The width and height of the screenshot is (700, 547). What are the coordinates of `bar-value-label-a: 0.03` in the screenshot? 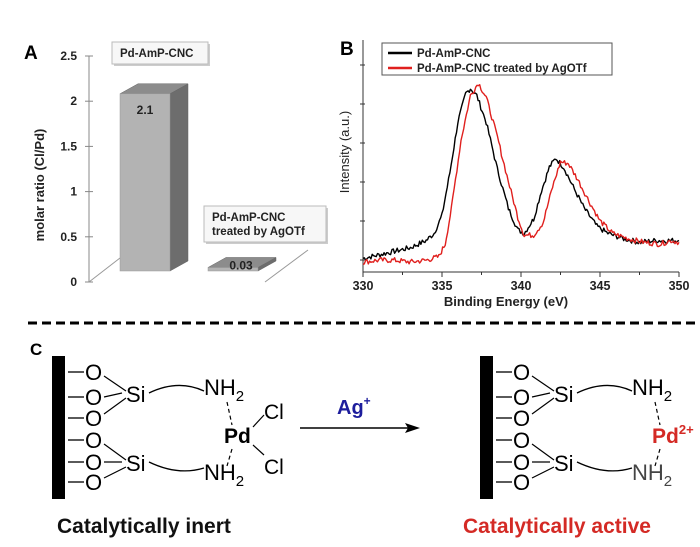 It's located at (241, 265).